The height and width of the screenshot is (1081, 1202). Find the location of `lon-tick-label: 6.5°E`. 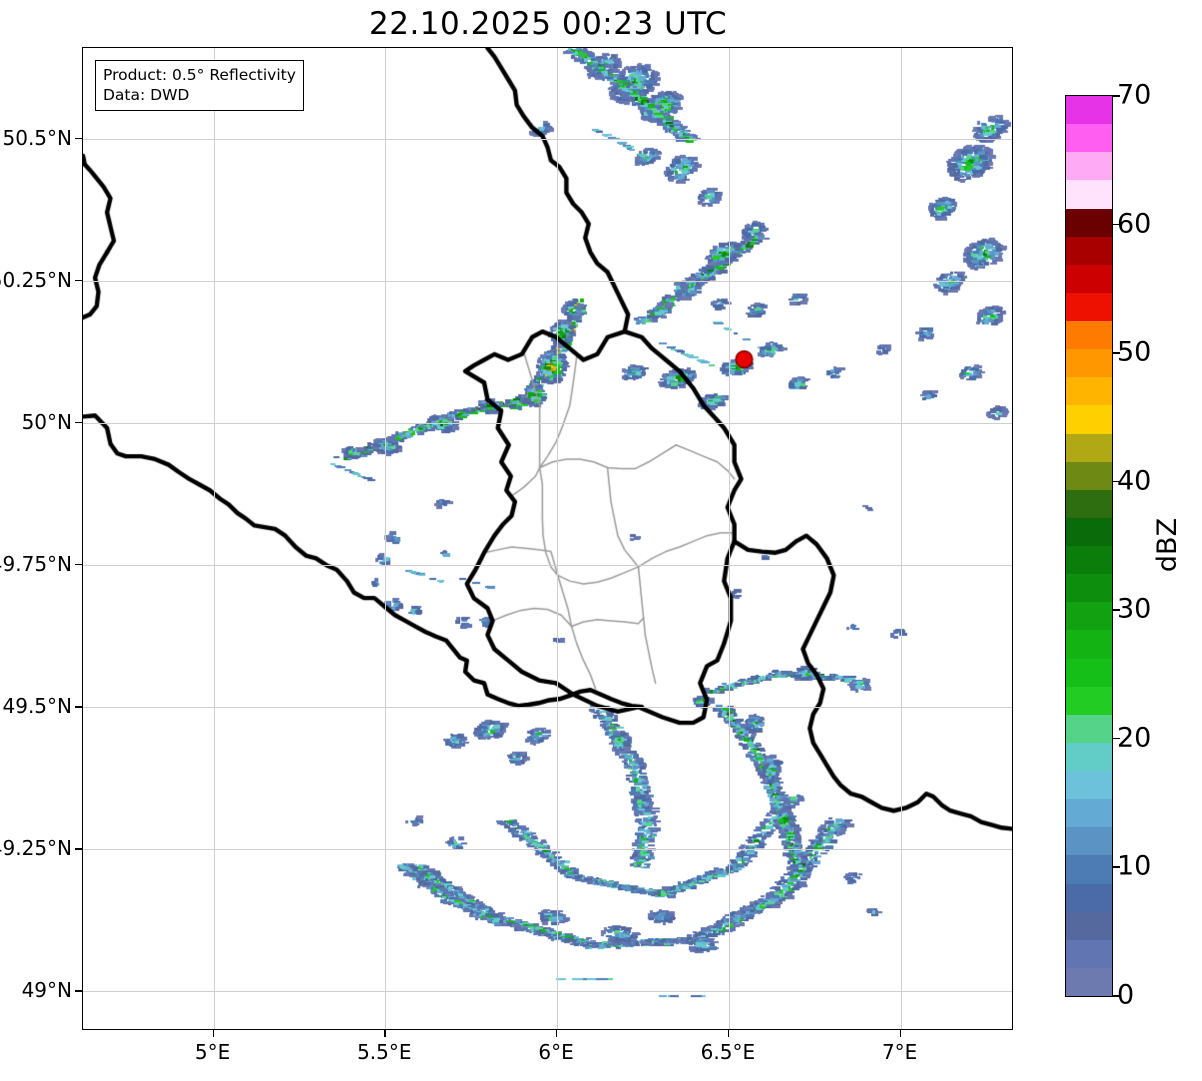

lon-tick-label: 6.5°E is located at coordinates (728, 1052).